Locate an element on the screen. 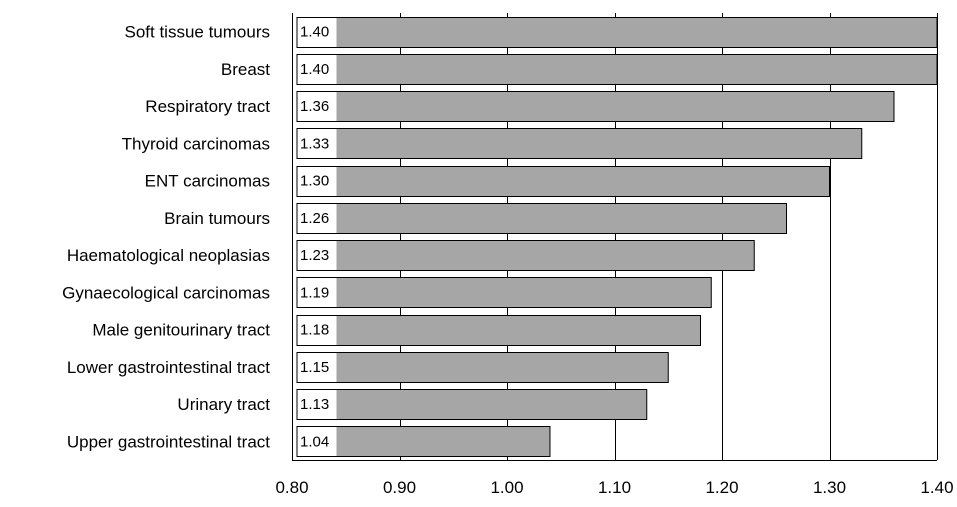 This screenshot has width=957, height=507. data-label: 1.13 is located at coordinates (314, 404).